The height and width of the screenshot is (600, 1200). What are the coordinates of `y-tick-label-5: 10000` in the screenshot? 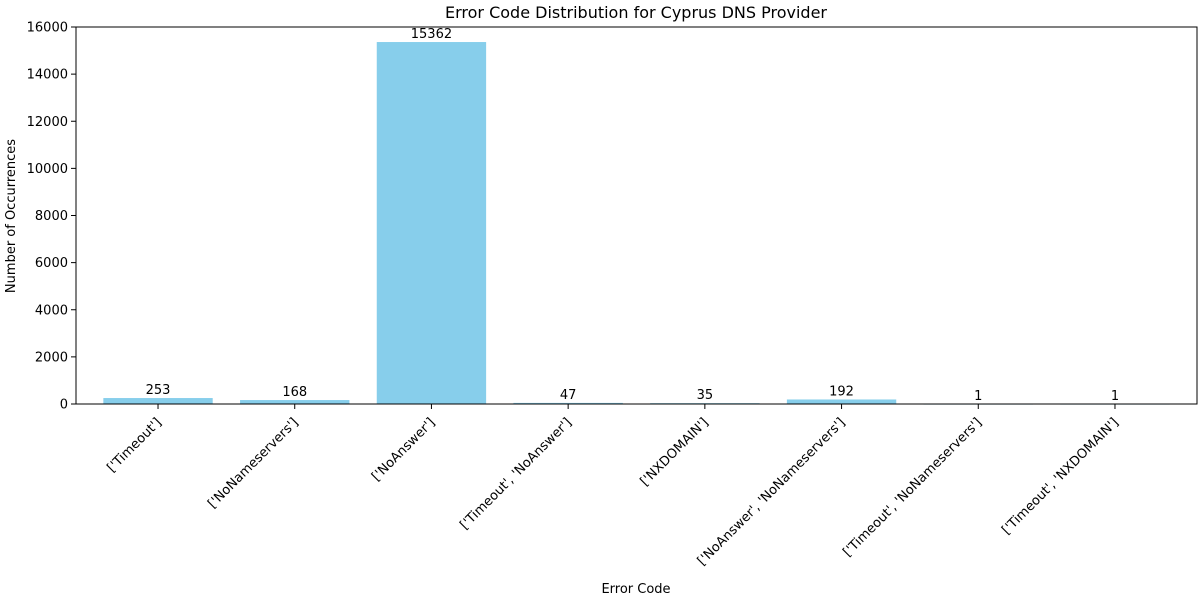 It's located at (47, 169).